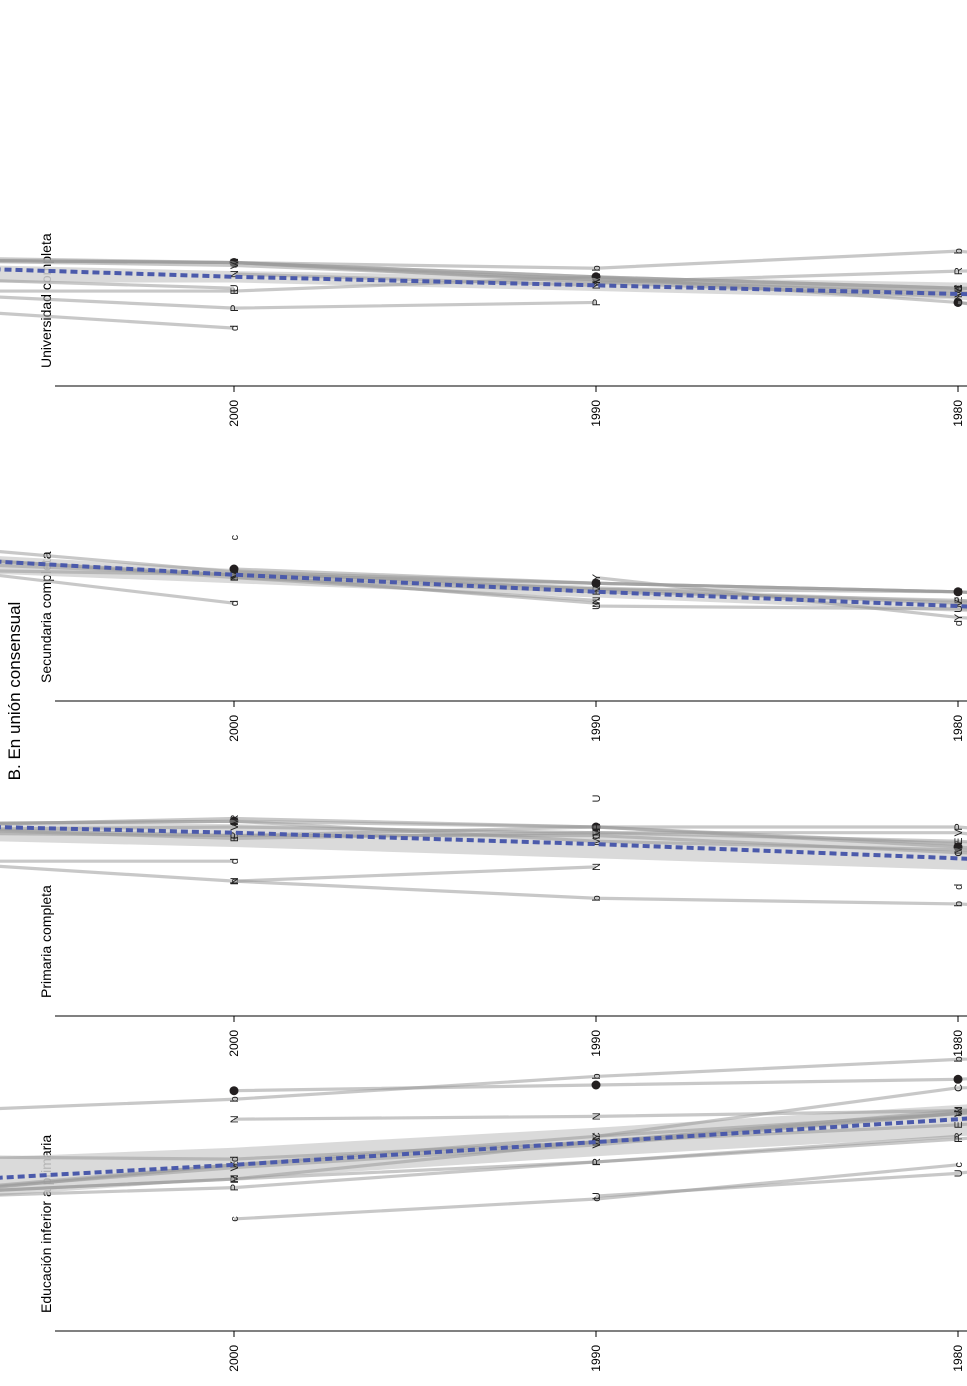 This screenshot has height=1386, width=967. I want to click on data-point-label: C, so click(959, 1088).